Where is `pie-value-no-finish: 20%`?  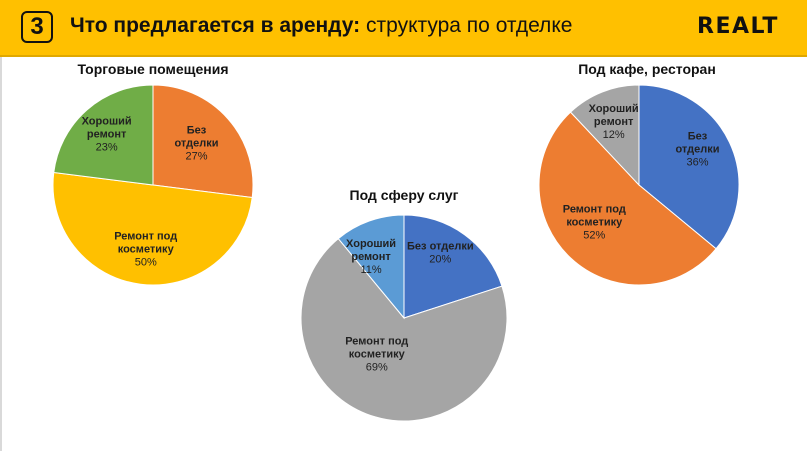 pie-value-no-finish: 20% is located at coordinates (440, 260).